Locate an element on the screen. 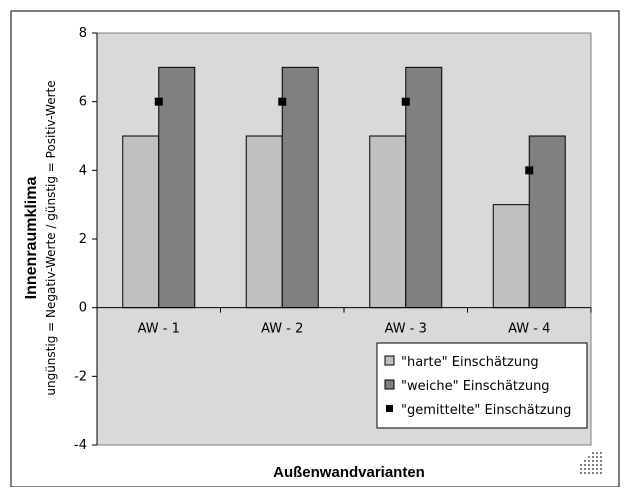 This screenshot has height=492, width=625. y-axis-label: Innenraumklima is located at coordinates (31, 238).